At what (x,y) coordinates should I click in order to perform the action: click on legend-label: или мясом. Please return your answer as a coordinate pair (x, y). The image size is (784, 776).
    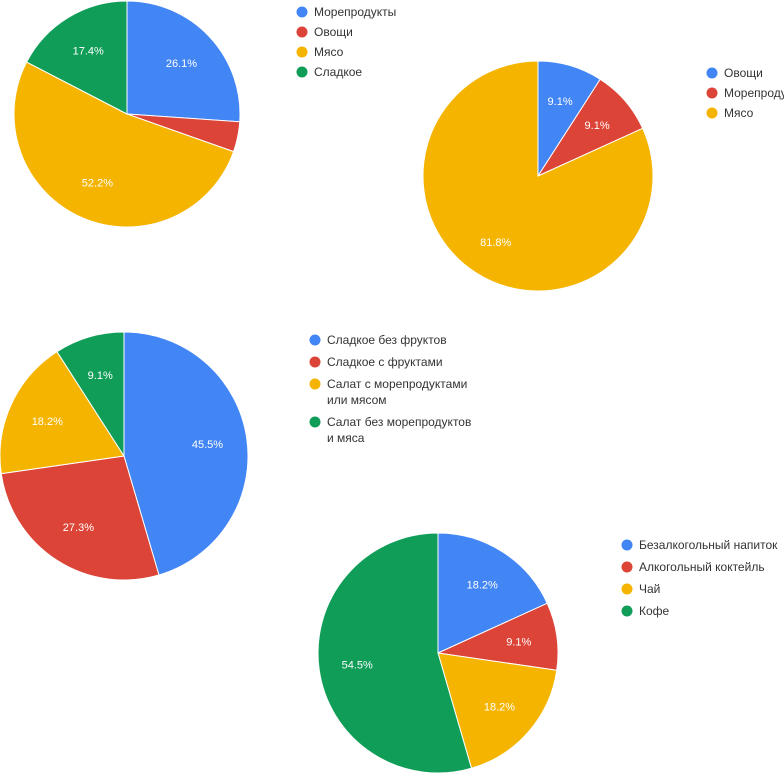
    Looking at the image, I should click on (357, 400).